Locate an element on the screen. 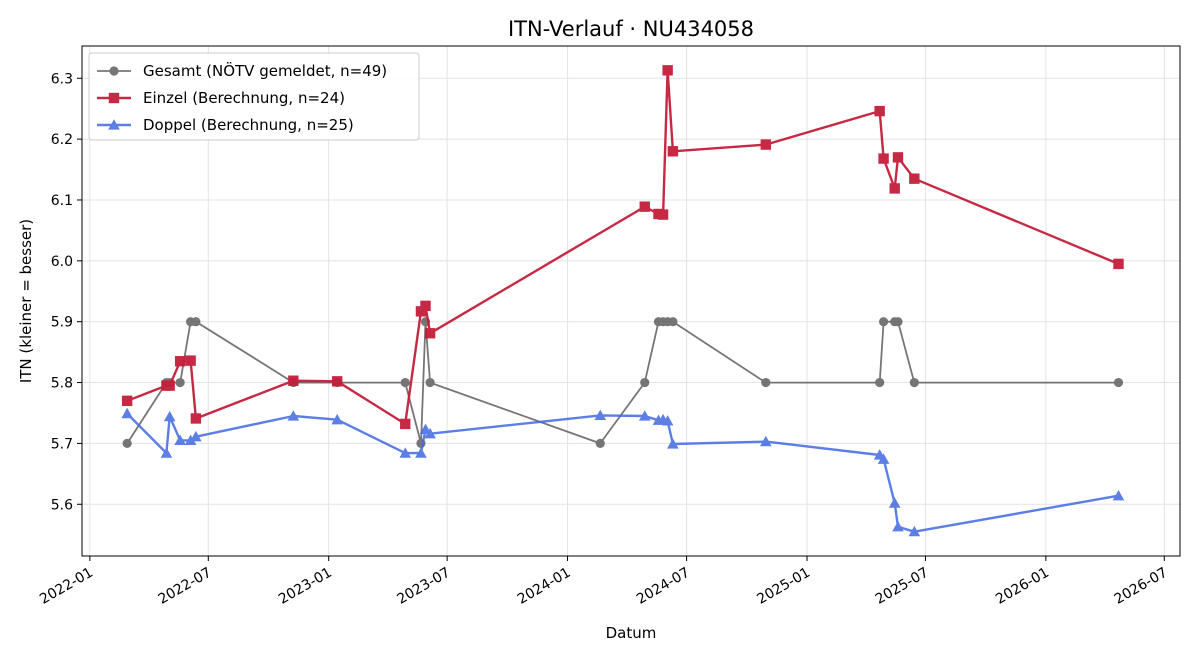 The image size is (1200, 664). legend-label: Doppel (Berechnung, n=25) is located at coordinates (248, 125).